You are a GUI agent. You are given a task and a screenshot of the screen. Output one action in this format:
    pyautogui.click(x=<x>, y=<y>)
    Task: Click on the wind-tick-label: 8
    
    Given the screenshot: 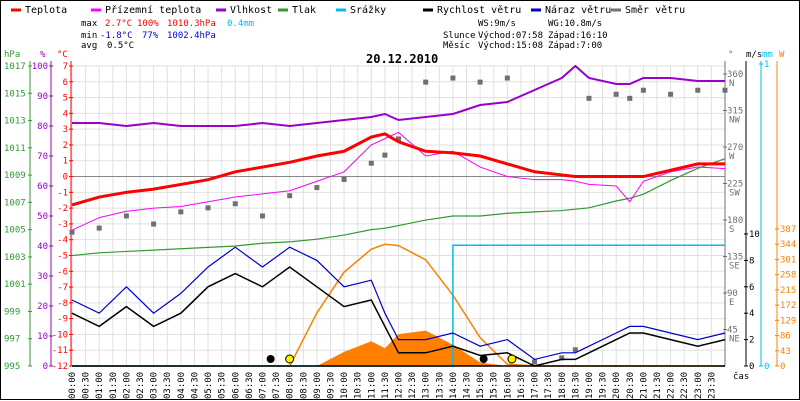 What is the action you would take?
    pyautogui.click(x=751, y=261)
    